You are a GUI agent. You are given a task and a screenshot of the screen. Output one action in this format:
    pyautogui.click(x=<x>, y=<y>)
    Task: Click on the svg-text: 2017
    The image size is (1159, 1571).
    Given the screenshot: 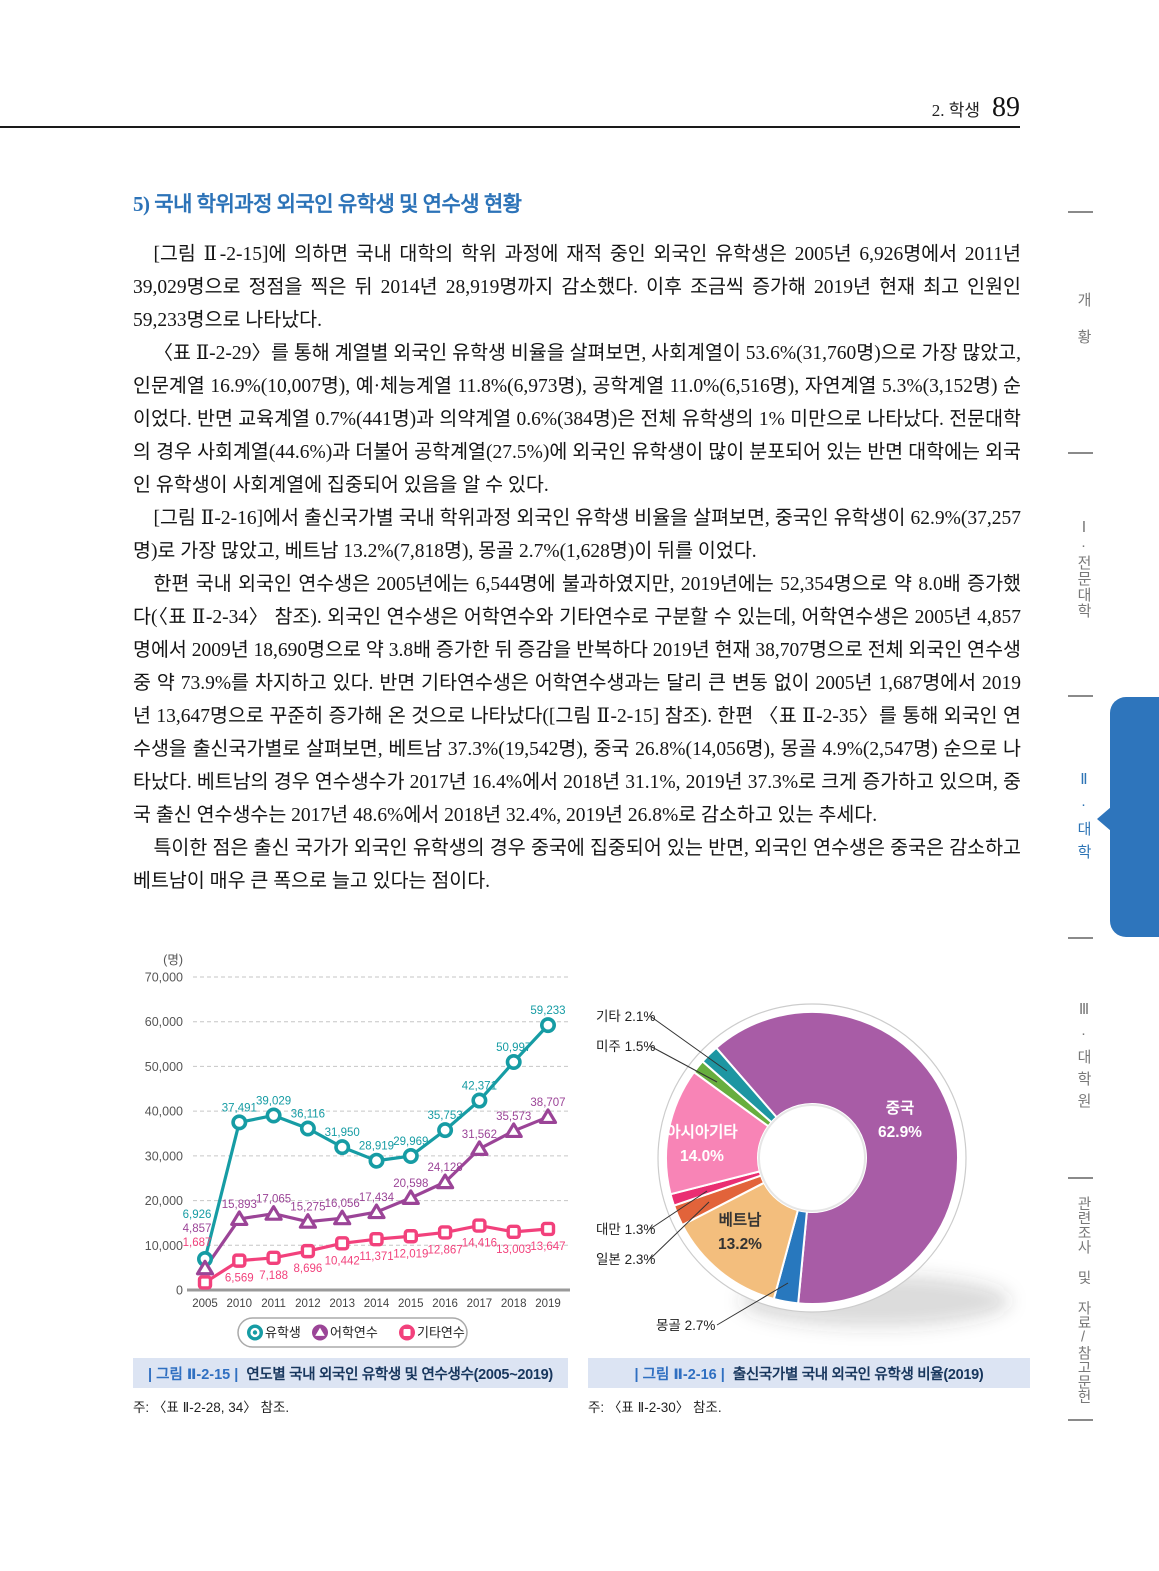 What is the action you would take?
    pyautogui.click(x=480, y=1304)
    